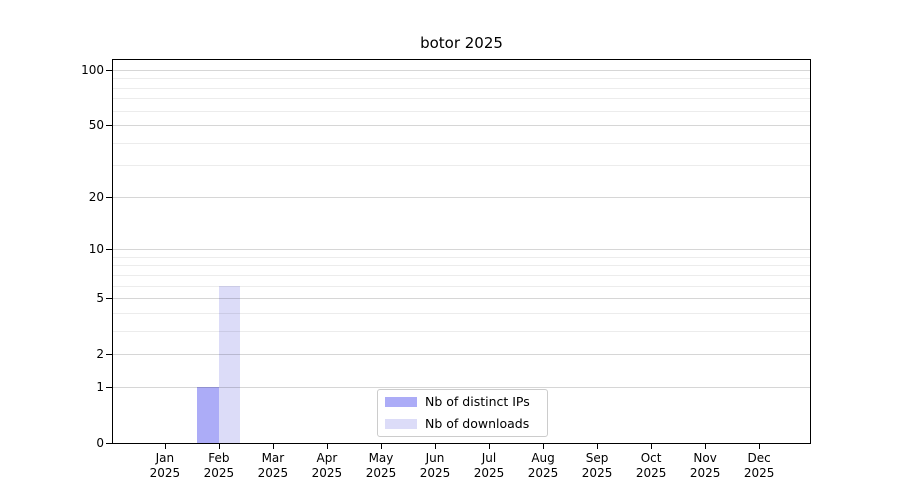  Describe the element at coordinates (759, 465) in the screenshot. I see `x-tick-label-dec: Dec 2025` at that location.